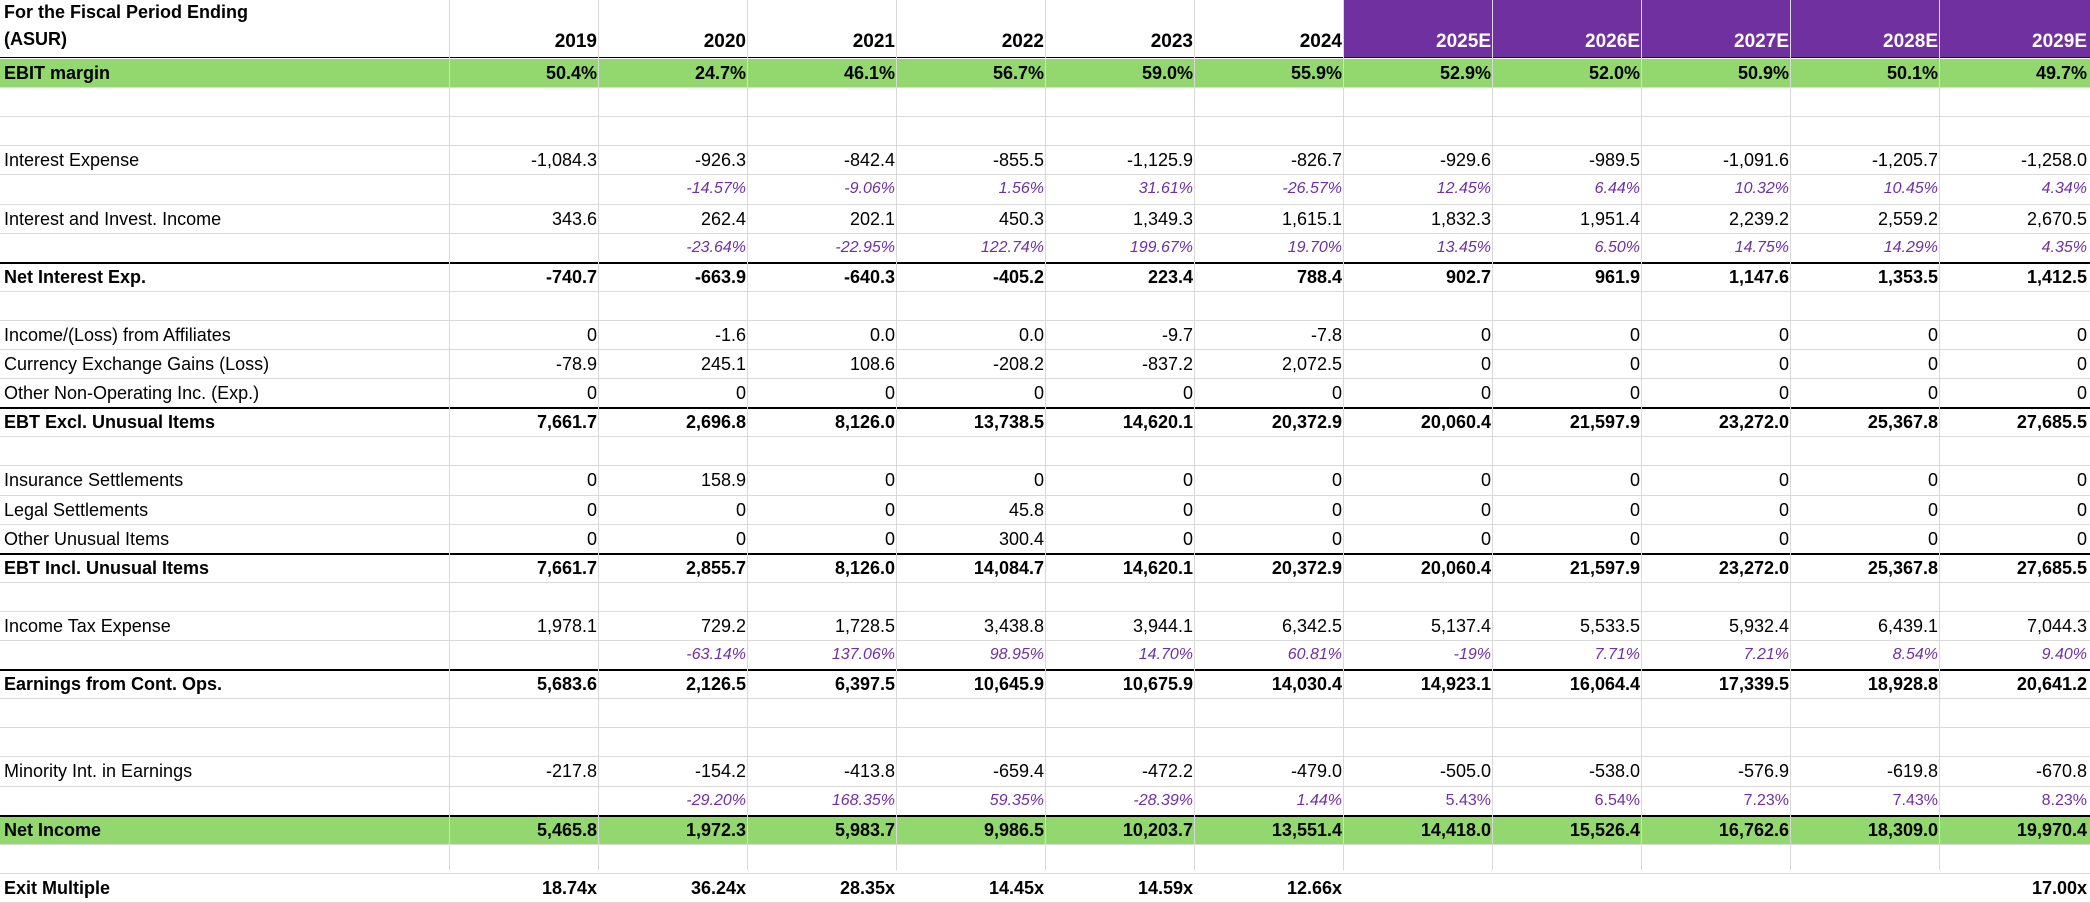 This screenshot has width=2090, height=903. Describe the element at coordinates (1465, 771) in the screenshot. I see `value-cell: -505.0` at that location.